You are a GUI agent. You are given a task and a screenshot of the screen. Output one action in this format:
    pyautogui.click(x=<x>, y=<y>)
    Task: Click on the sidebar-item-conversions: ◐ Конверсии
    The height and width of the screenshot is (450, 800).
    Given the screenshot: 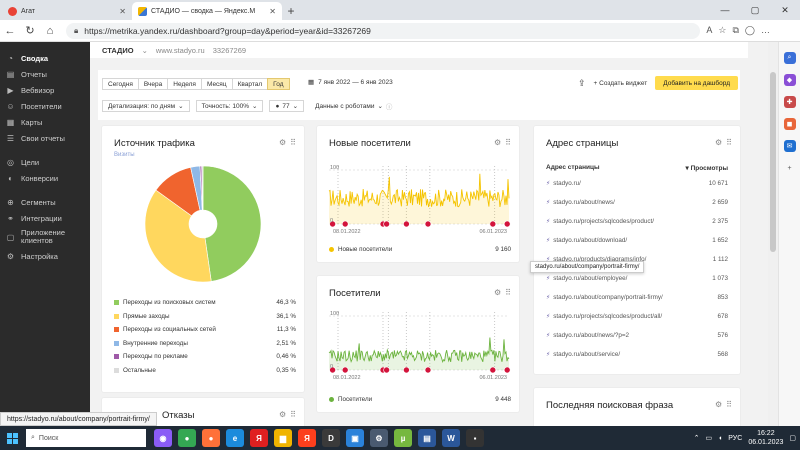 What is the action you would take?
    pyautogui.click(x=45, y=178)
    